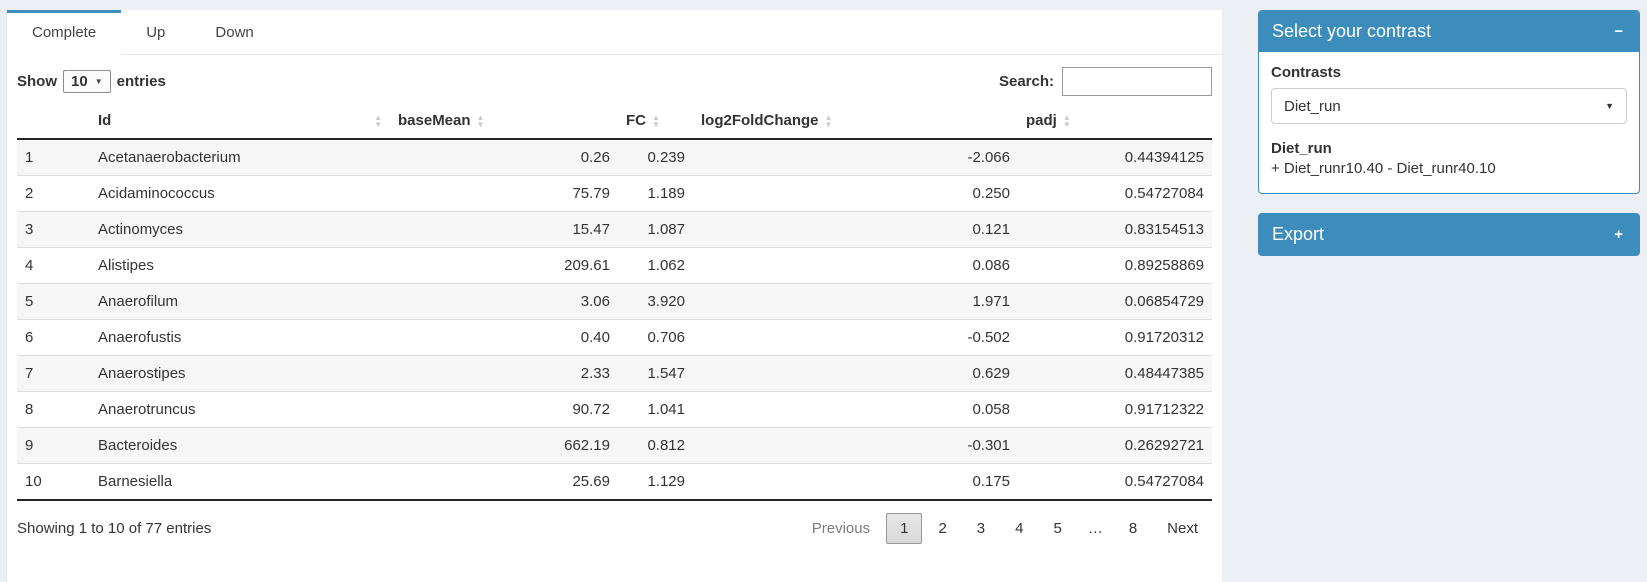 The height and width of the screenshot is (582, 1647). Describe the element at coordinates (666, 409) in the screenshot. I see `fc-cell: 1.041` at that location.